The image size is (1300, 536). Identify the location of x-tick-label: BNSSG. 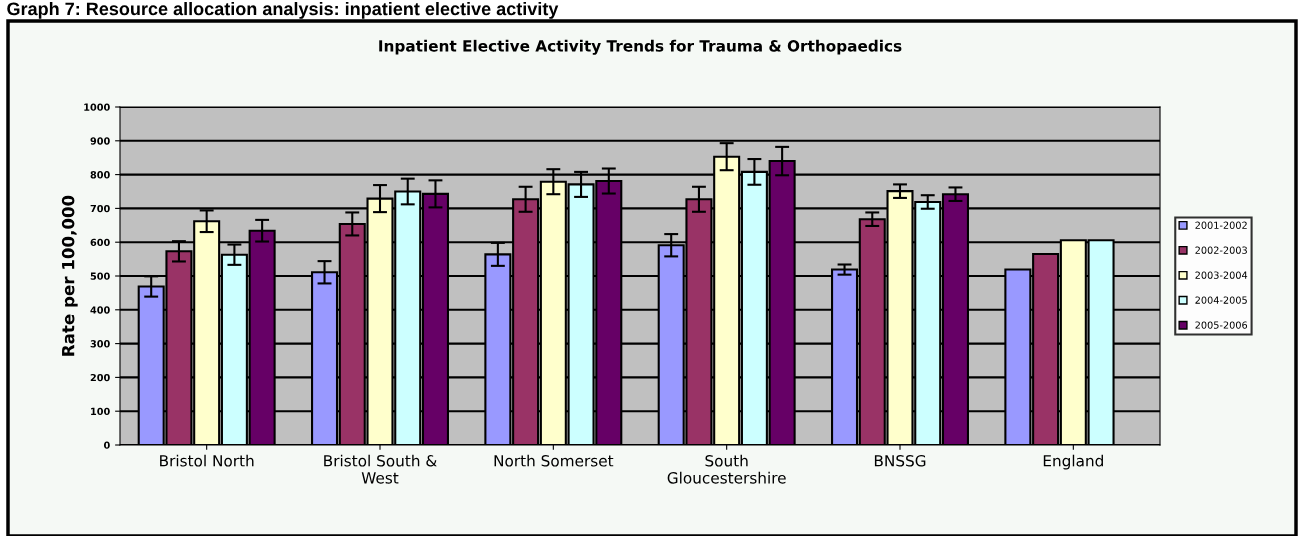
(900, 460).